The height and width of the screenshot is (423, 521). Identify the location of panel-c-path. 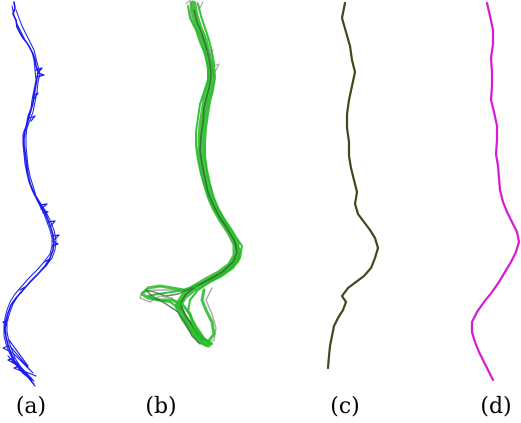
(353, 185).